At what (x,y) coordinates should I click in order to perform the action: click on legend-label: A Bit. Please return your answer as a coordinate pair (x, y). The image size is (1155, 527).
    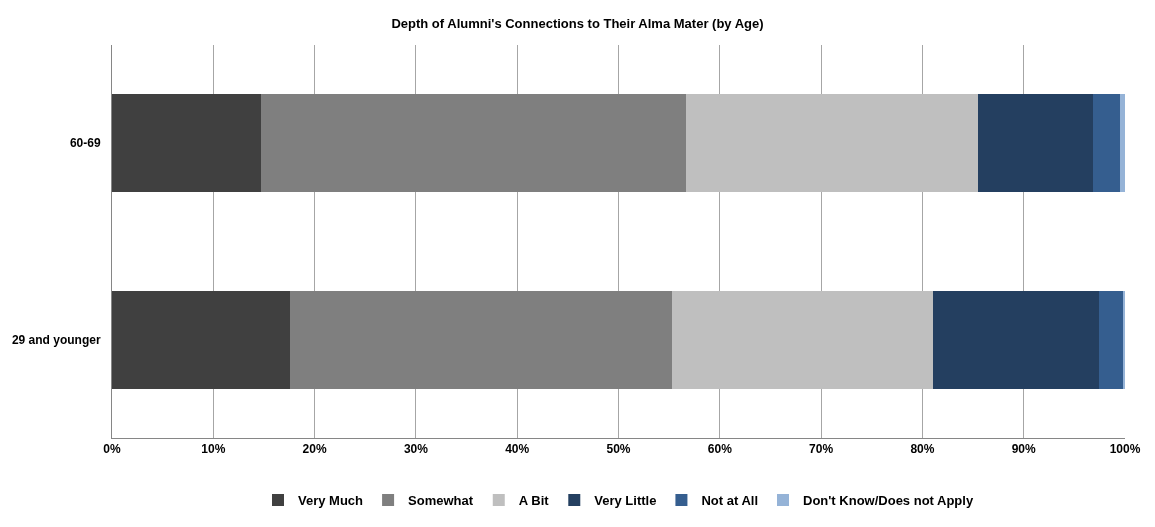
    Looking at the image, I should click on (534, 501).